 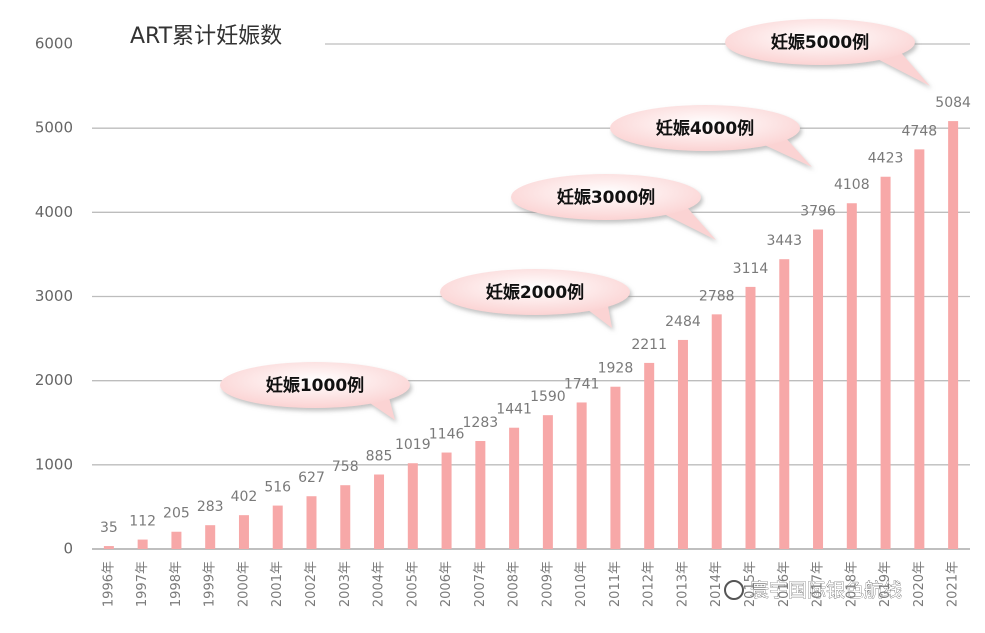 I want to click on x-tick-label: 2019年, so click(x=885, y=584).